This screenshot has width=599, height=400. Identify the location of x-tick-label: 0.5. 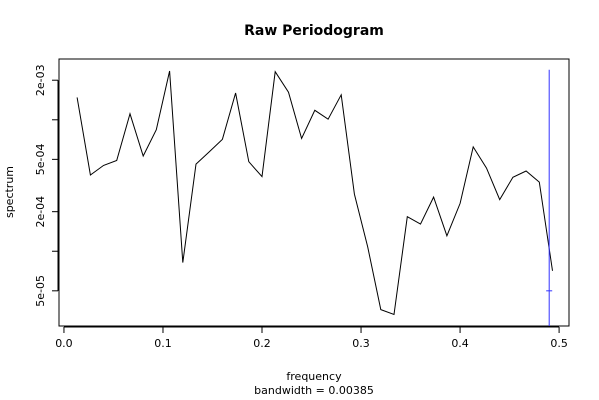
(559, 343).